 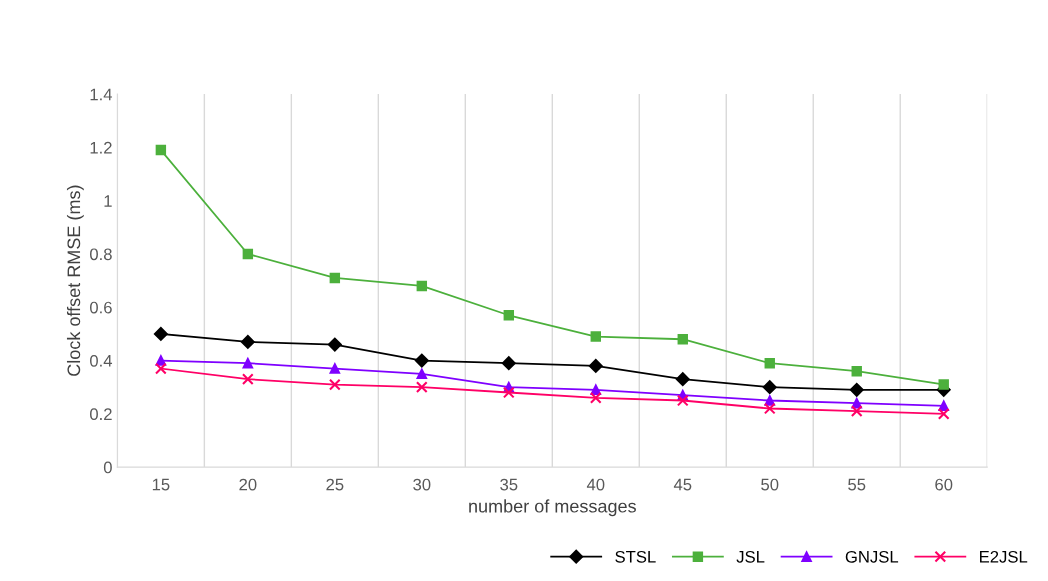 I want to click on y-tick-label: 0.8, so click(x=101, y=254).